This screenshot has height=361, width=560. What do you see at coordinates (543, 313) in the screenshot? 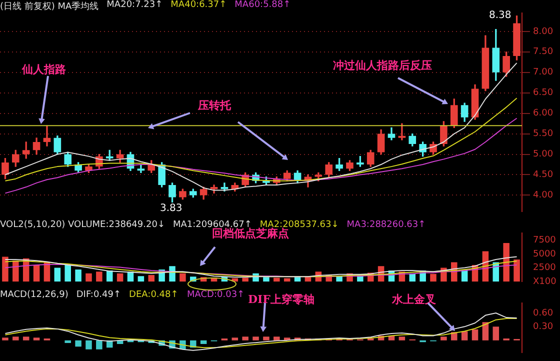
I see `y-tick-label: 0.60` at bounding box center [543, 313].